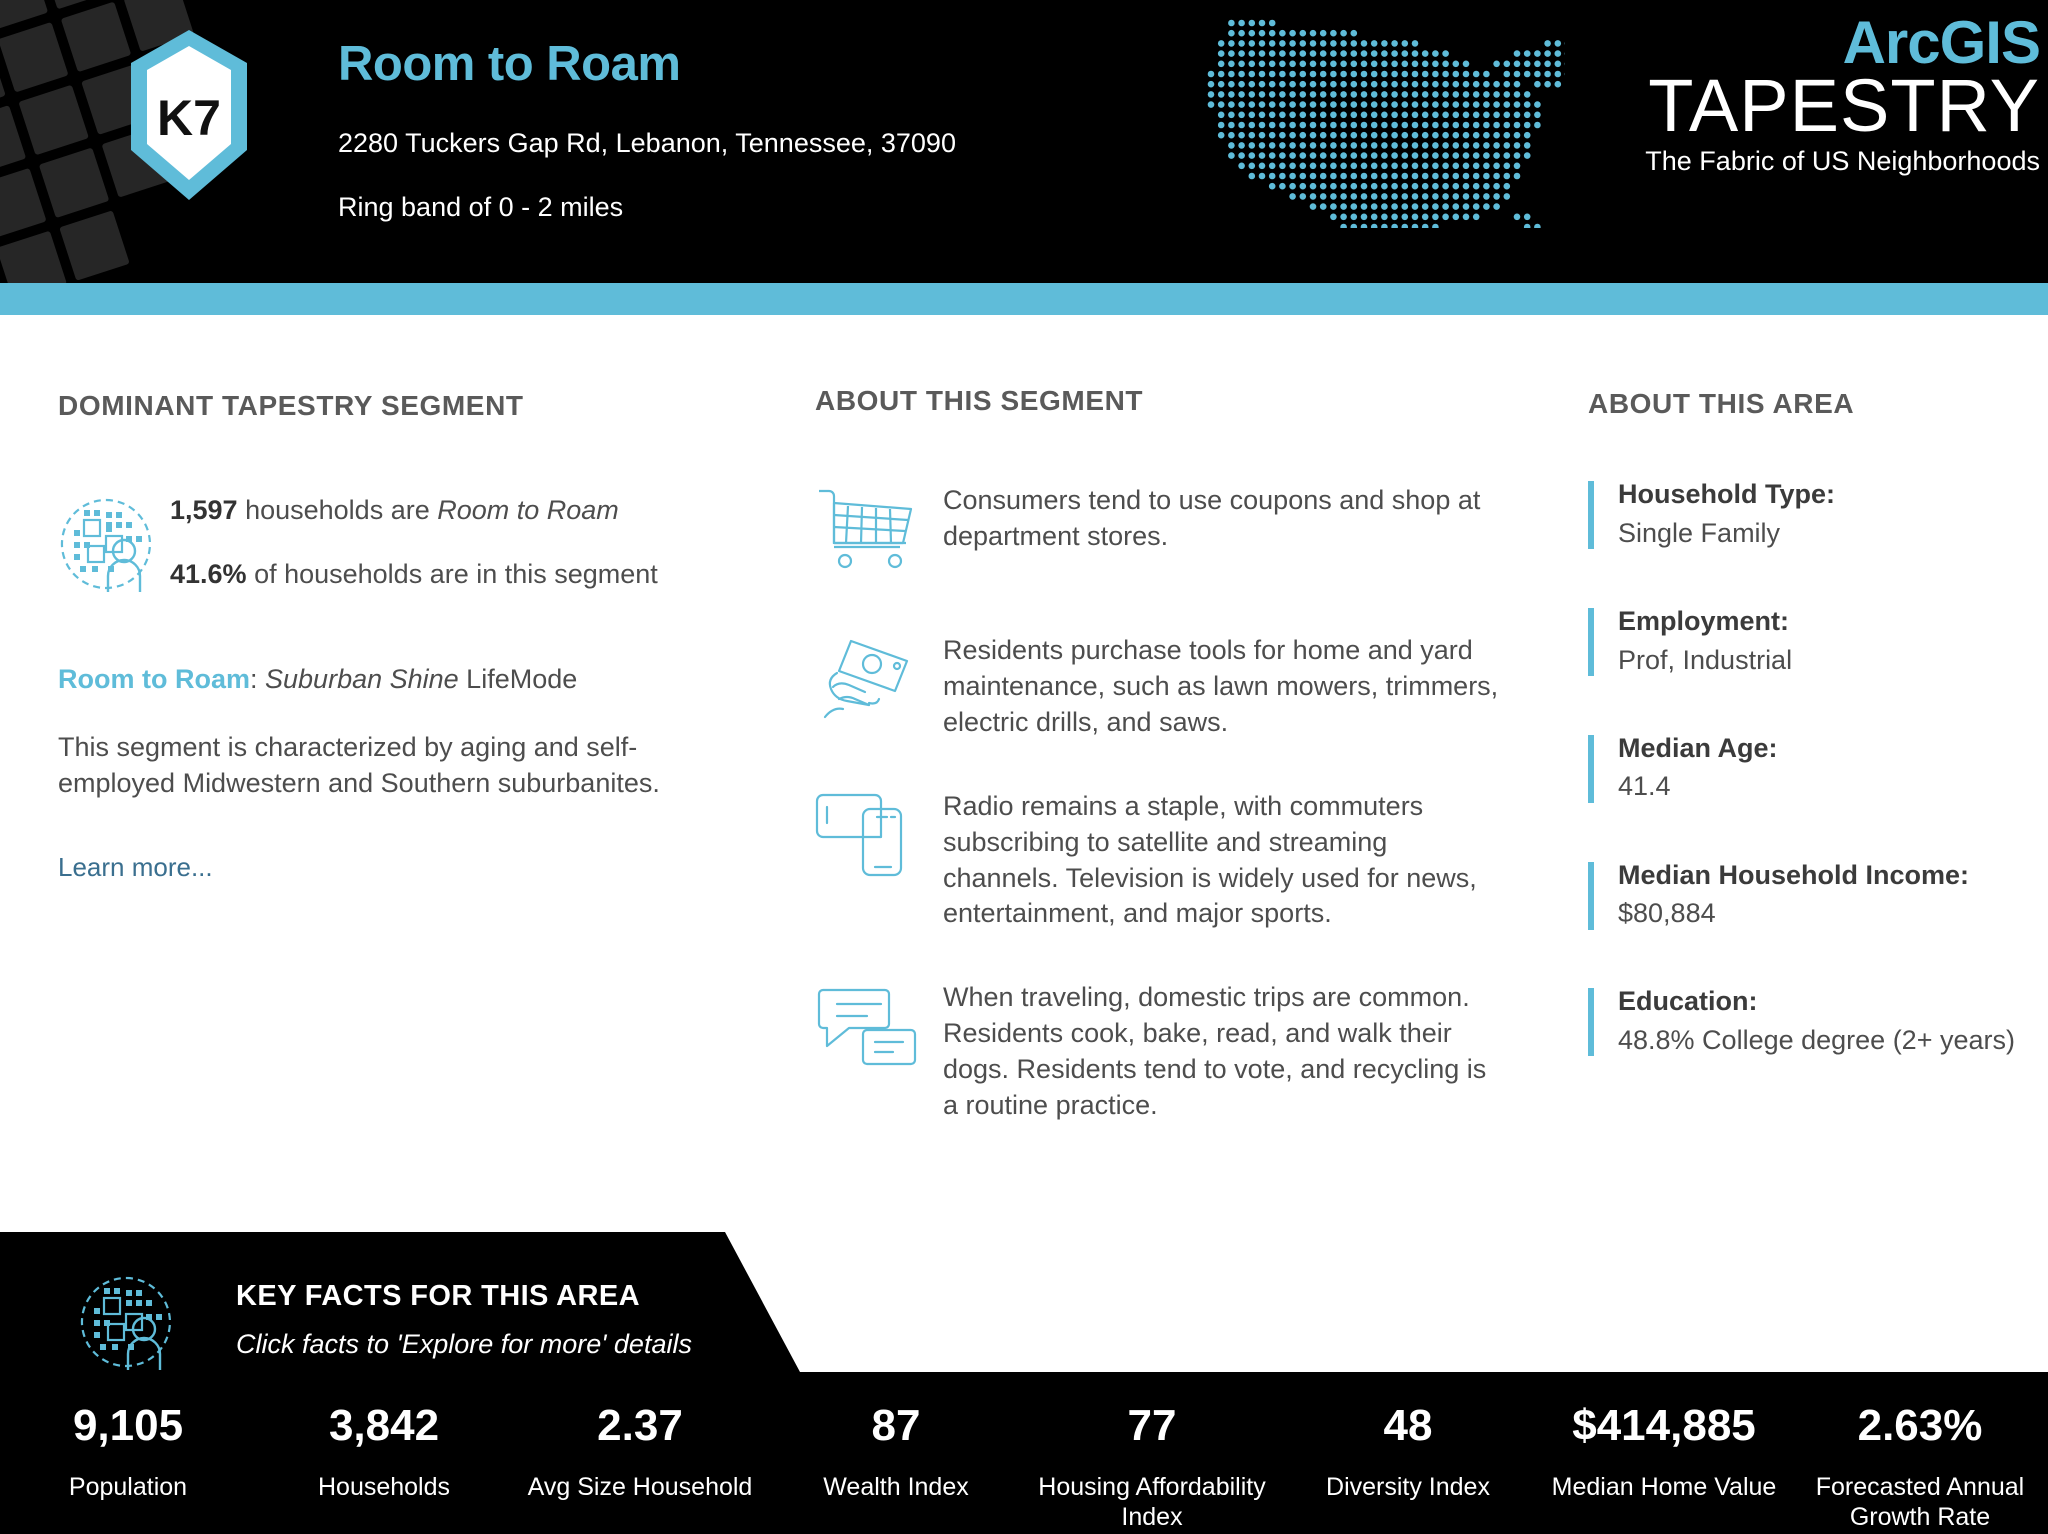 The image size is (2048, 1534). I want to click on key-fact-housing-affordability-index: 77 Housing Affordability Index, so click(1152, 1466).